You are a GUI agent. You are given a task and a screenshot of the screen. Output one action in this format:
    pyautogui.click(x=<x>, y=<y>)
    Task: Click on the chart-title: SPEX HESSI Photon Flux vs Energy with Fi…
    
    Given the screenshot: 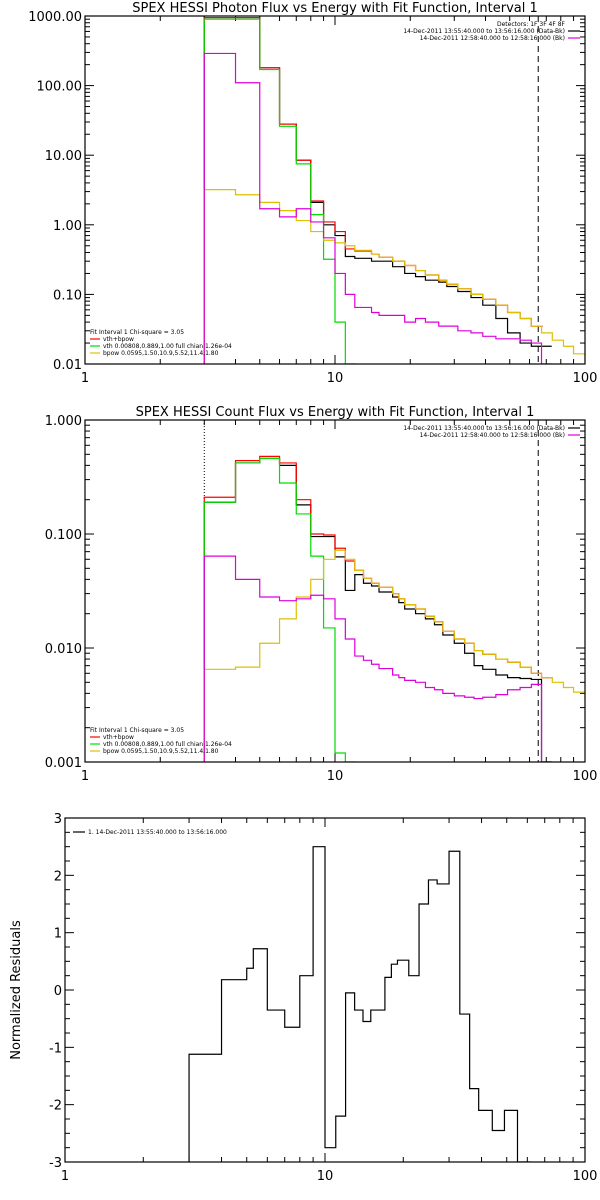 What is the action you would take?
    pyautogui.click(x=335, y=8)
    